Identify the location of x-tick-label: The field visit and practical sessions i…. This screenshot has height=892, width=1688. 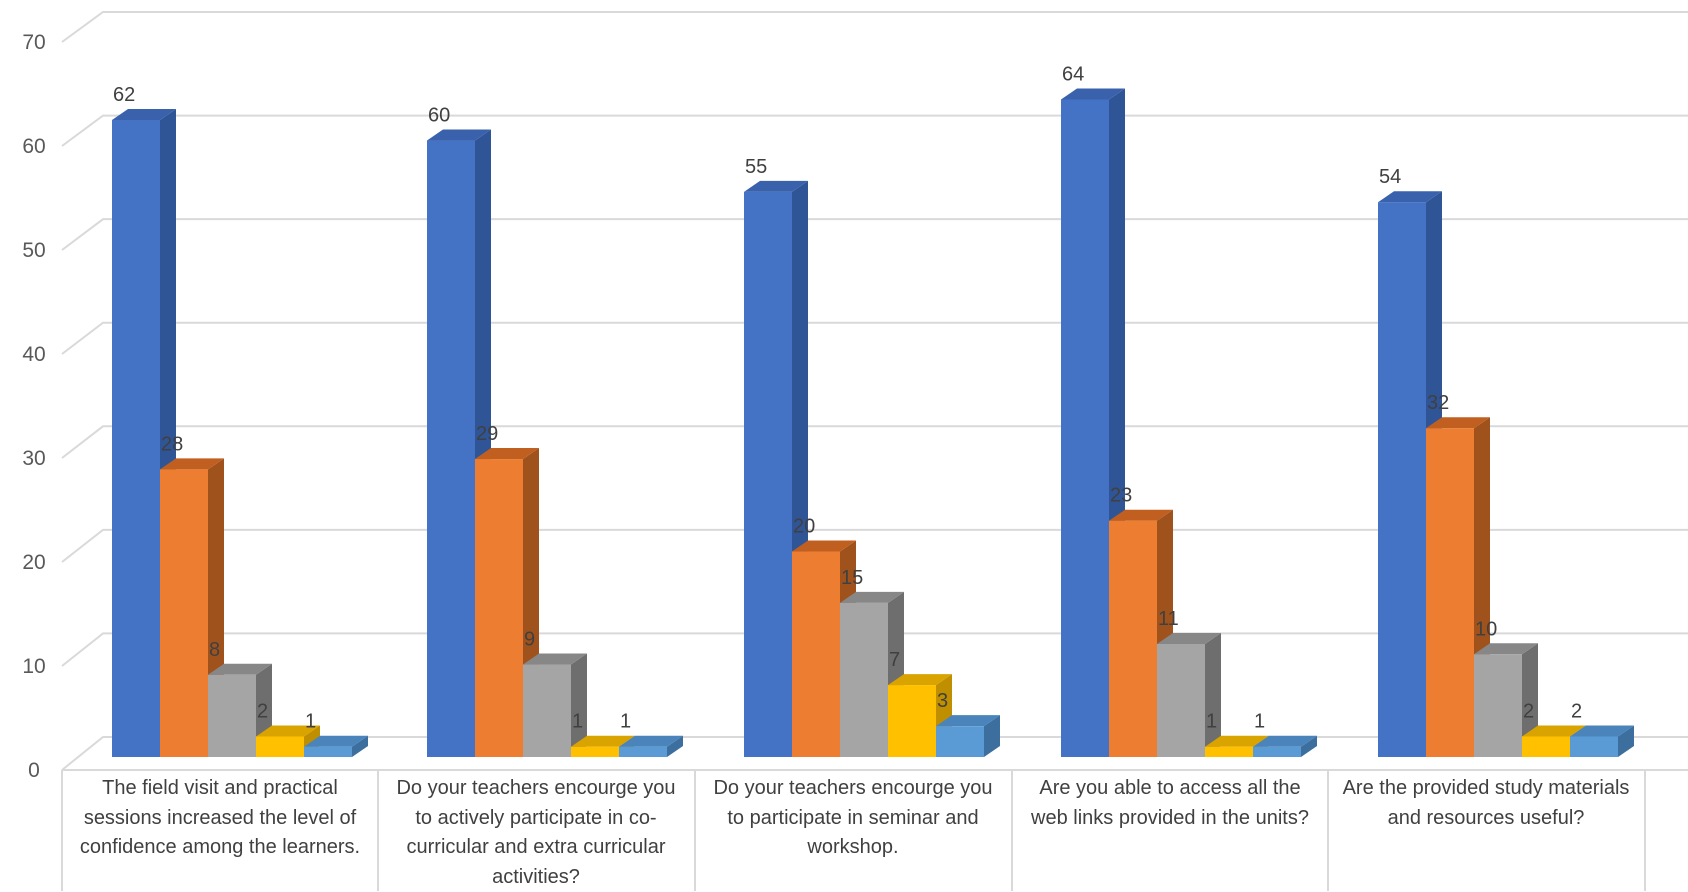
(220, 817).